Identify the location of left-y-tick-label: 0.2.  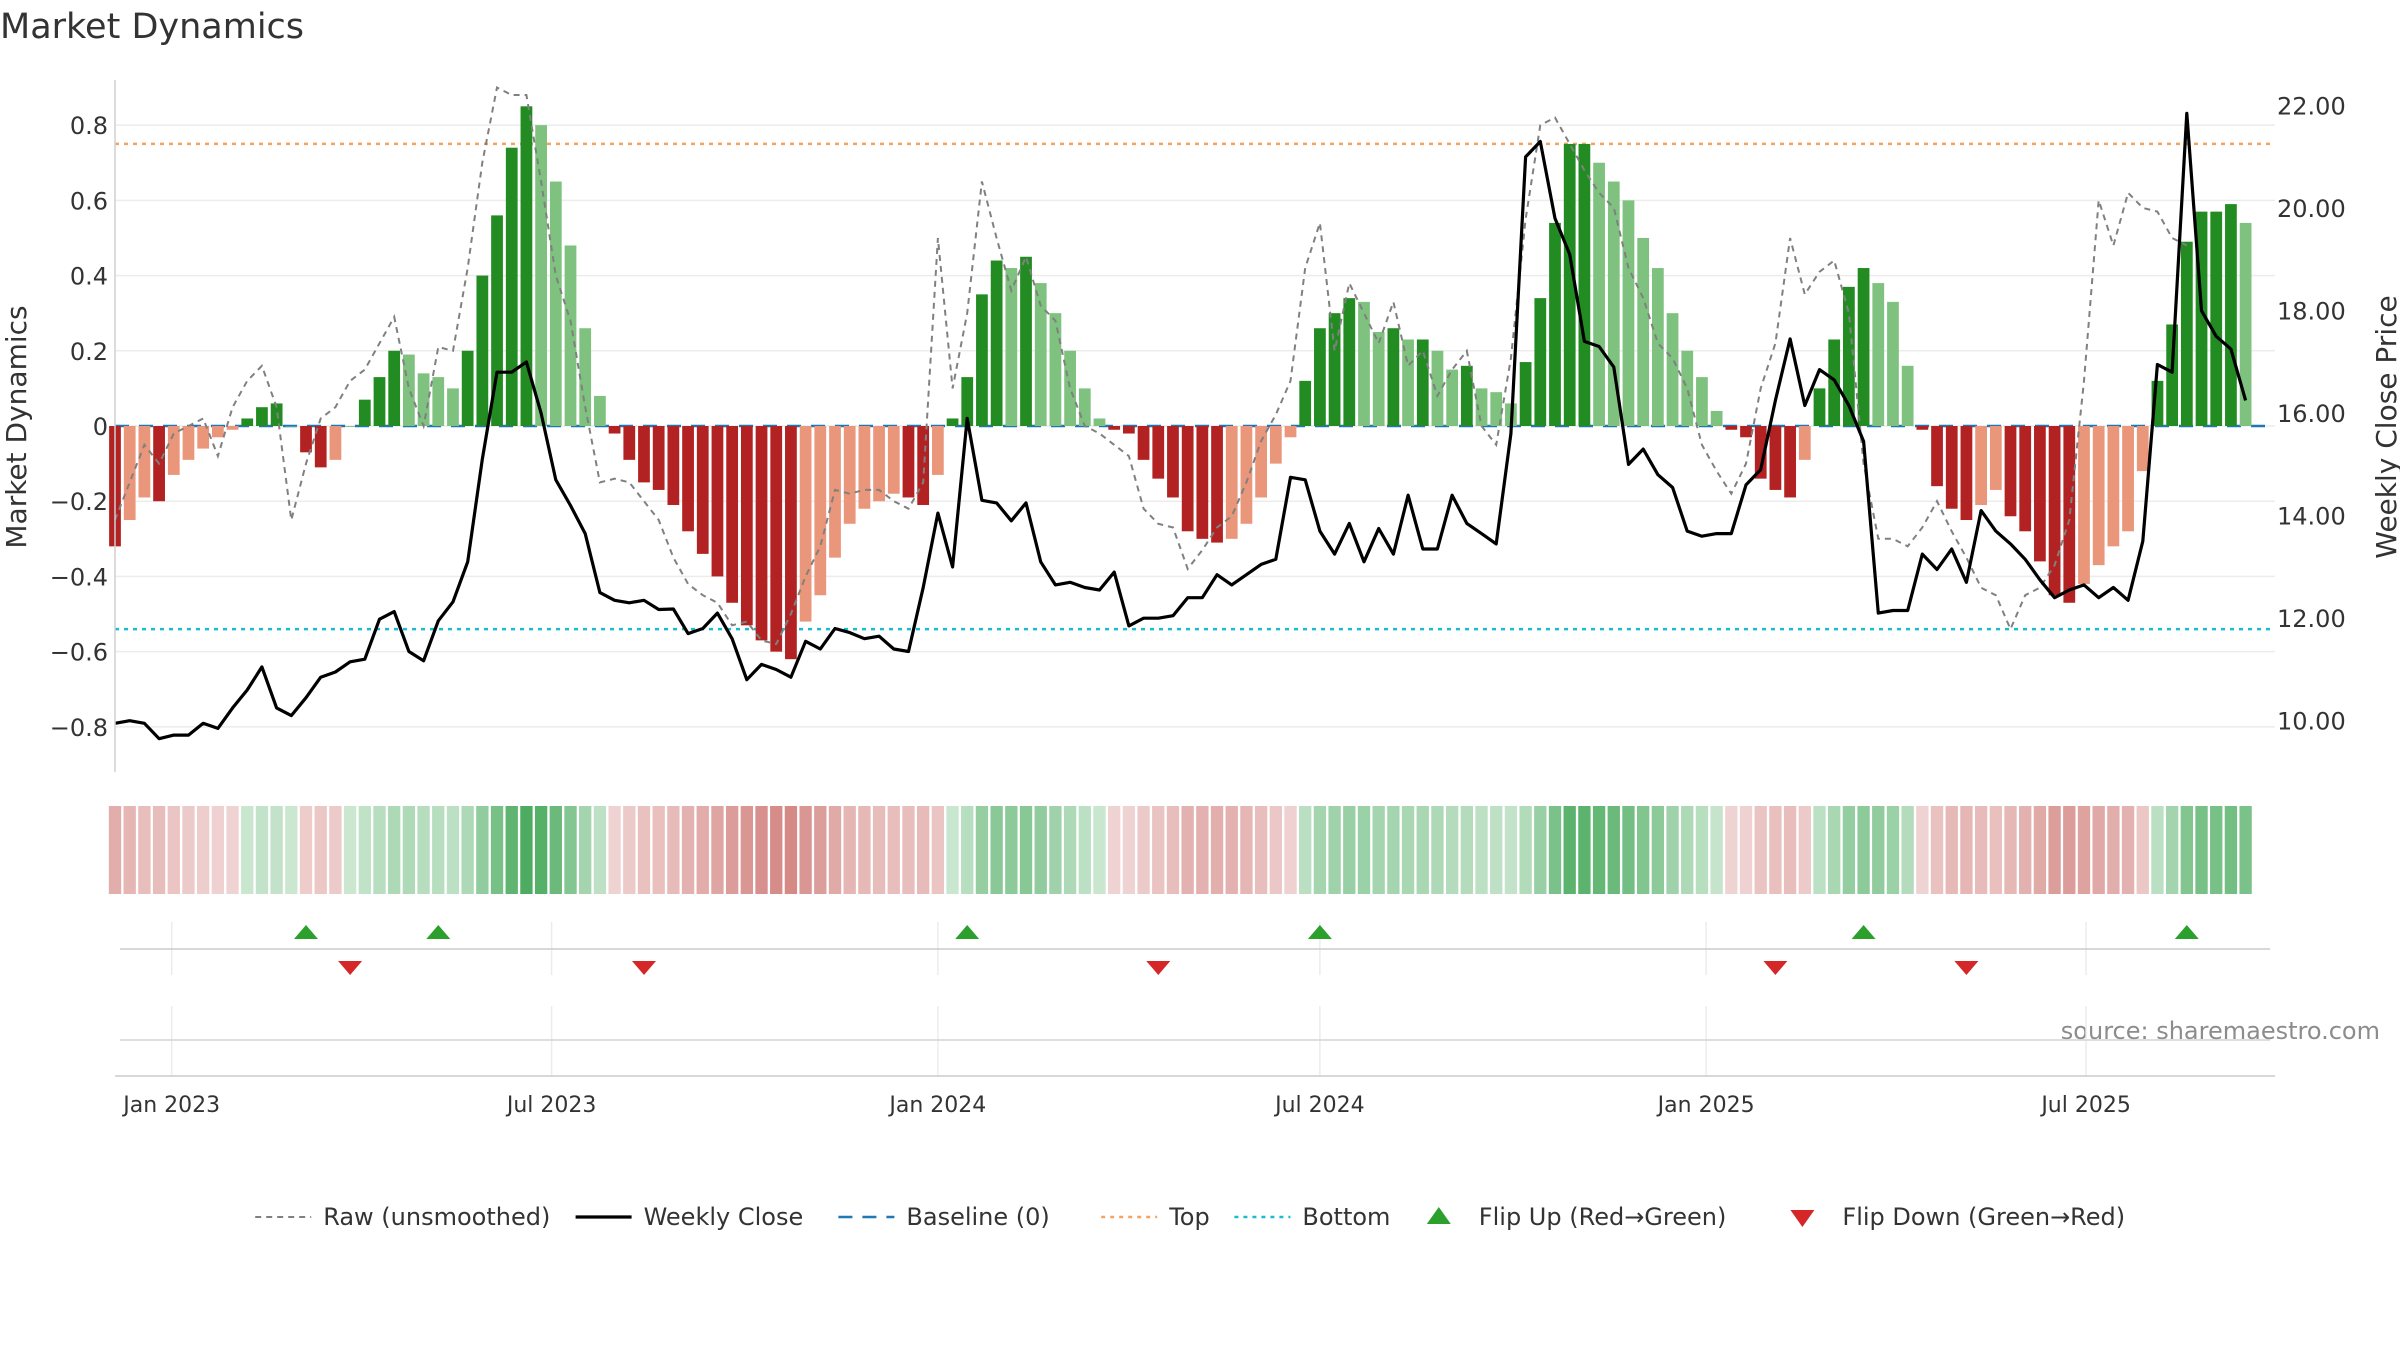
(89, 352).